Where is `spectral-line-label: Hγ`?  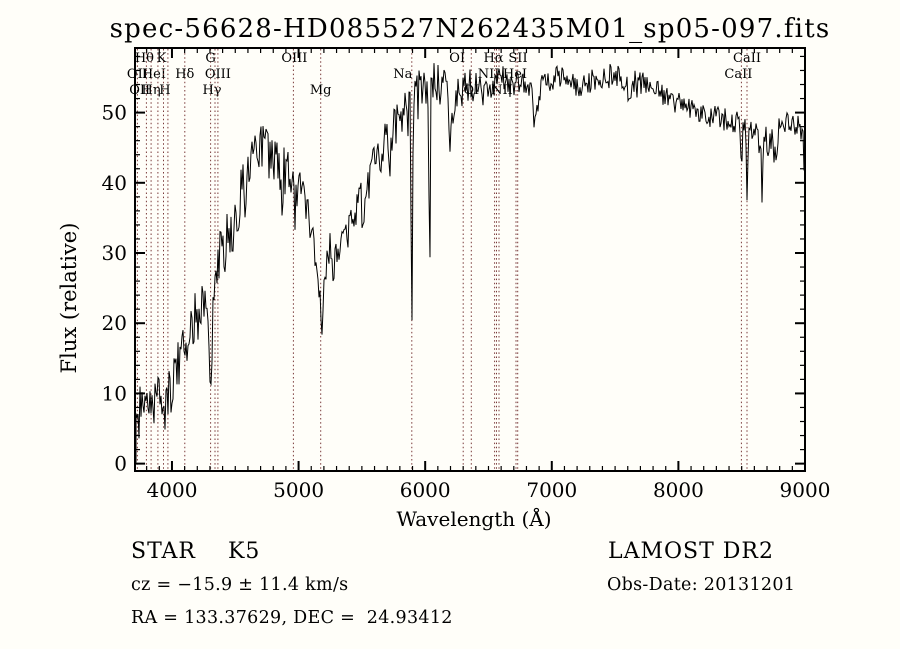
spectral-line-label: Hγ is located at coordinates (211, 90).